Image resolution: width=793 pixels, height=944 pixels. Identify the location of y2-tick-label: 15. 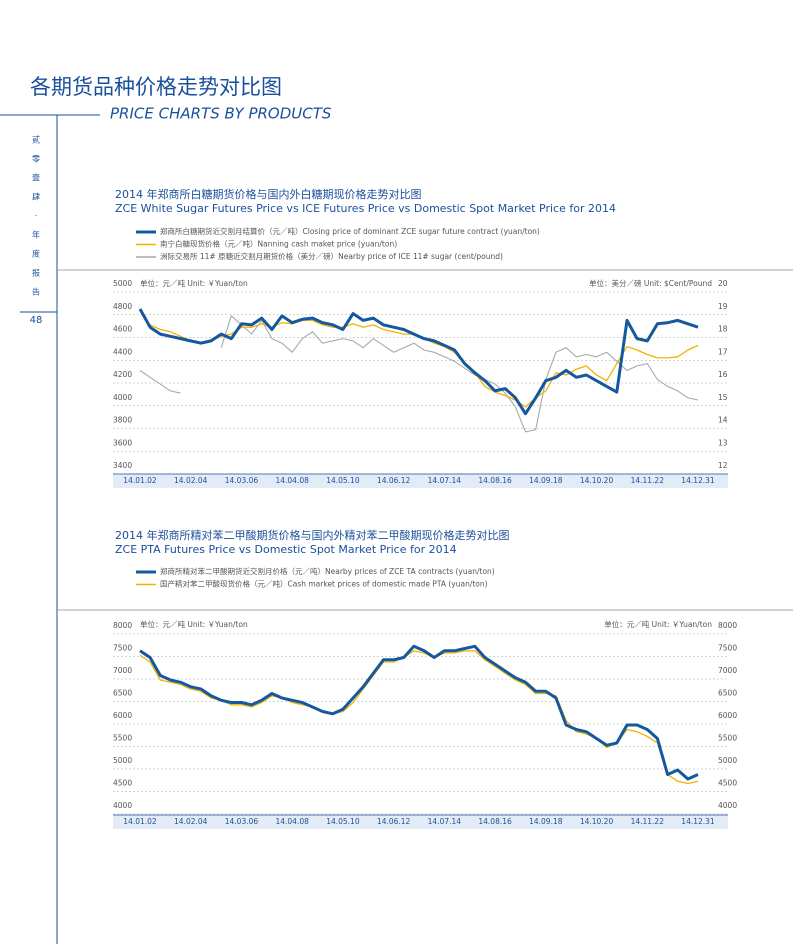
(723, 397).